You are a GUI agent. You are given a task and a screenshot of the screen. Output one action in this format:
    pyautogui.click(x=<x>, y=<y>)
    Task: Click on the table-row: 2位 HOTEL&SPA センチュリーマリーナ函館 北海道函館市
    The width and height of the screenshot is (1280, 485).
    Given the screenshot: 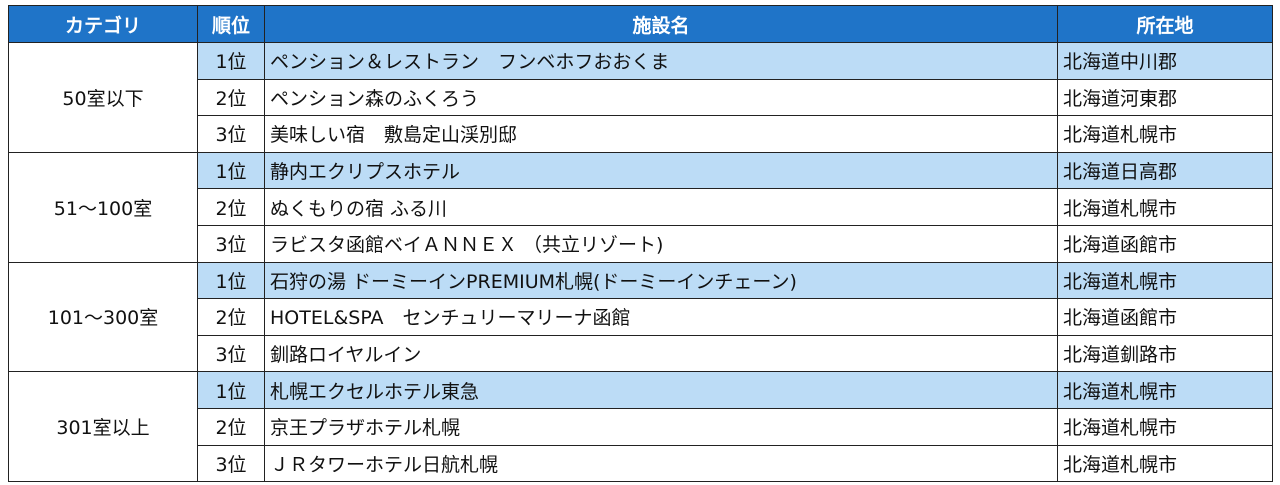 What is the action you would take?
    pyautogui.click(x=641, y=317)
    